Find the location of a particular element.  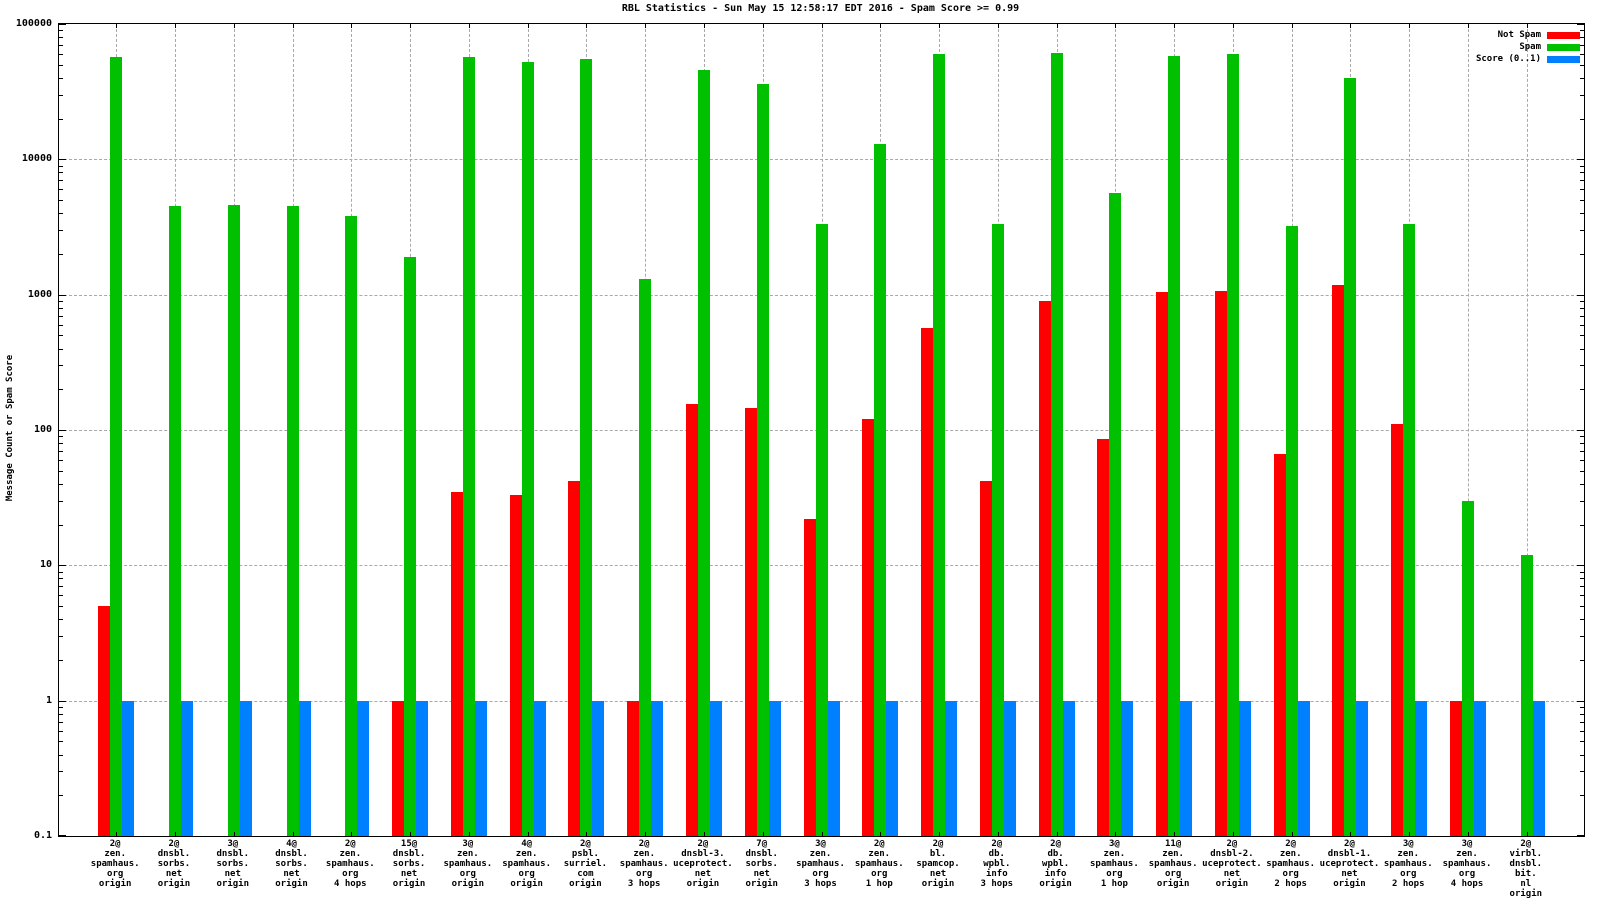

x-tick-label: 3@ zen. spamhaus. org origin is located at coordinates (468, 864).